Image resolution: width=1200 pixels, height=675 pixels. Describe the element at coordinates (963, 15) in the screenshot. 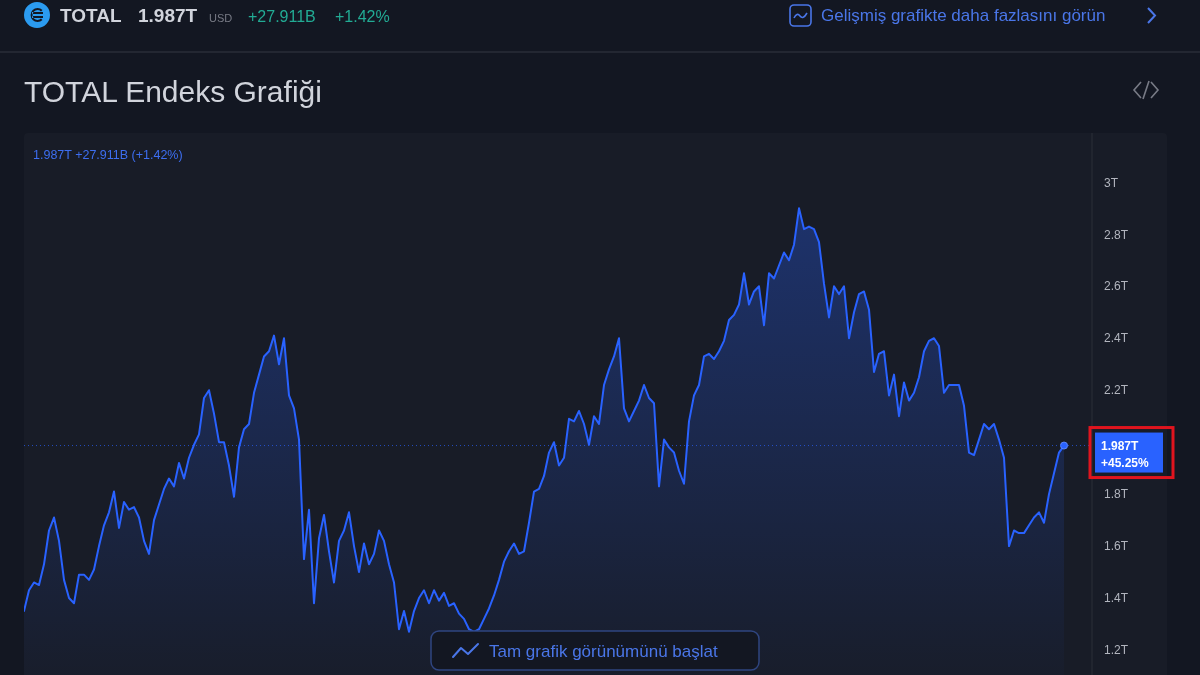

I see `text: Gelişmiş grafikte daha fazlasını görün` at that location.